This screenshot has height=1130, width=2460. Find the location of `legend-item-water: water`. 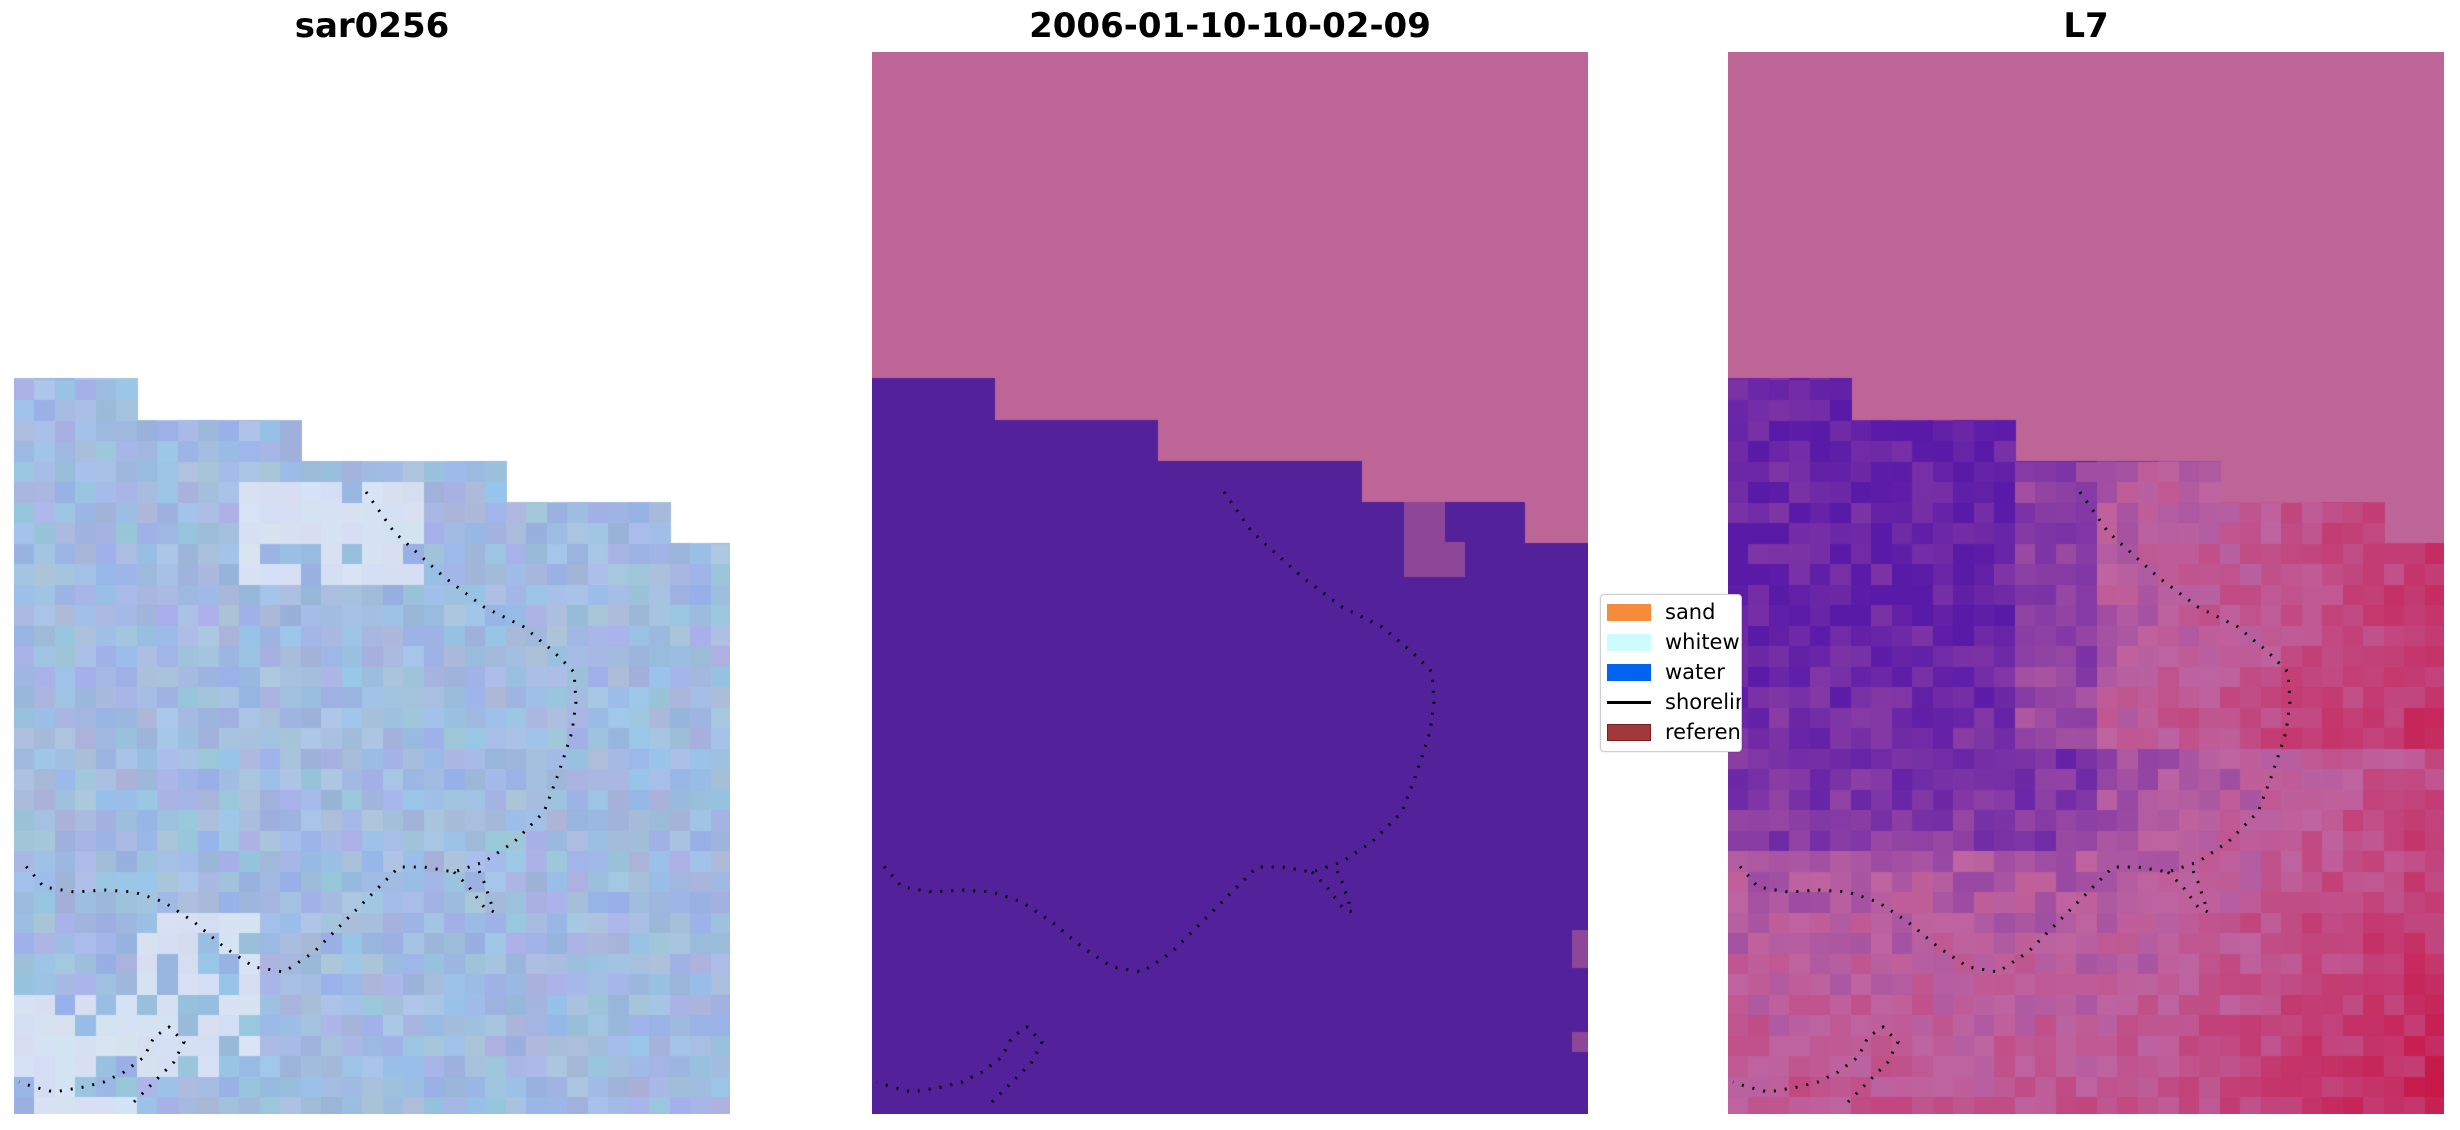

legend-item-water: water is located at coordinates (1666, 672).